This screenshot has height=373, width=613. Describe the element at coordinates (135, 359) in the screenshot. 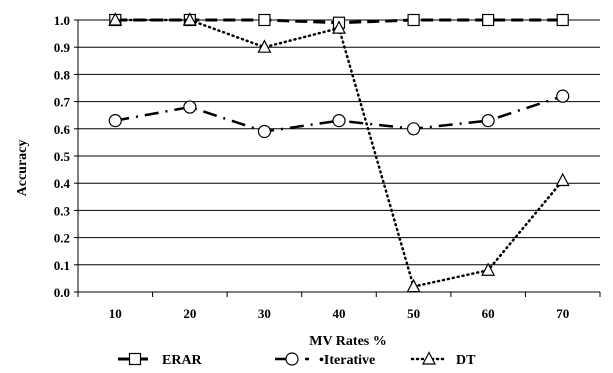

I see `legend-marker-erar` at that location.